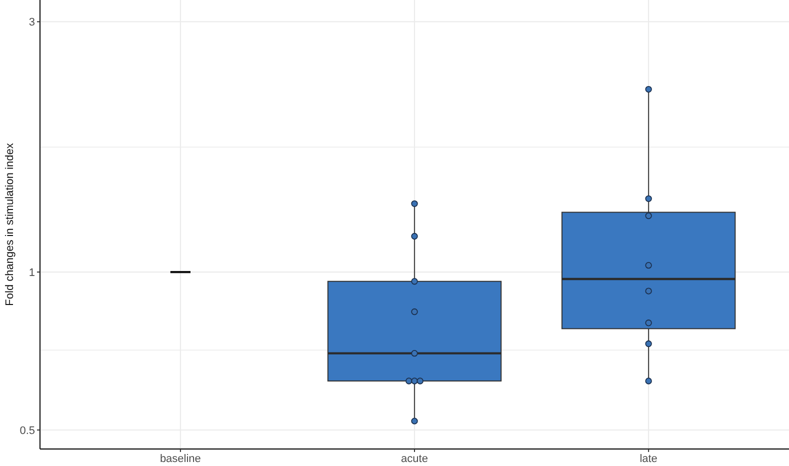  I want to click on y-tick-label: 3, so click(31, 22).